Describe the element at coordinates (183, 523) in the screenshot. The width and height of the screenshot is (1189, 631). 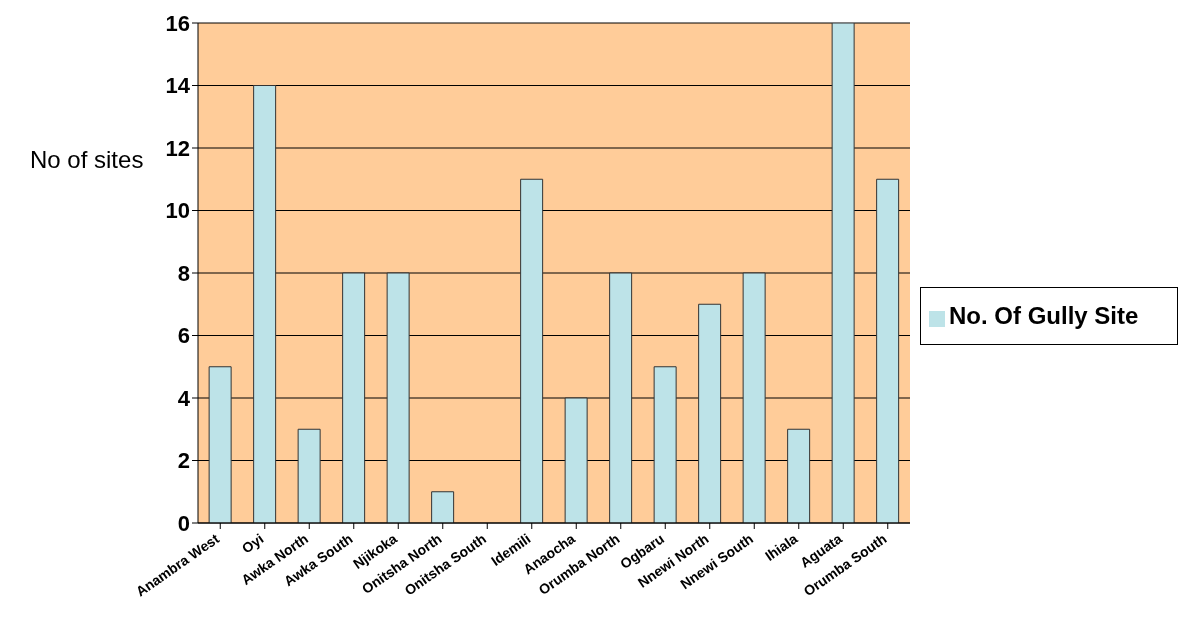
I see `y-tick-label: 0` at that location.